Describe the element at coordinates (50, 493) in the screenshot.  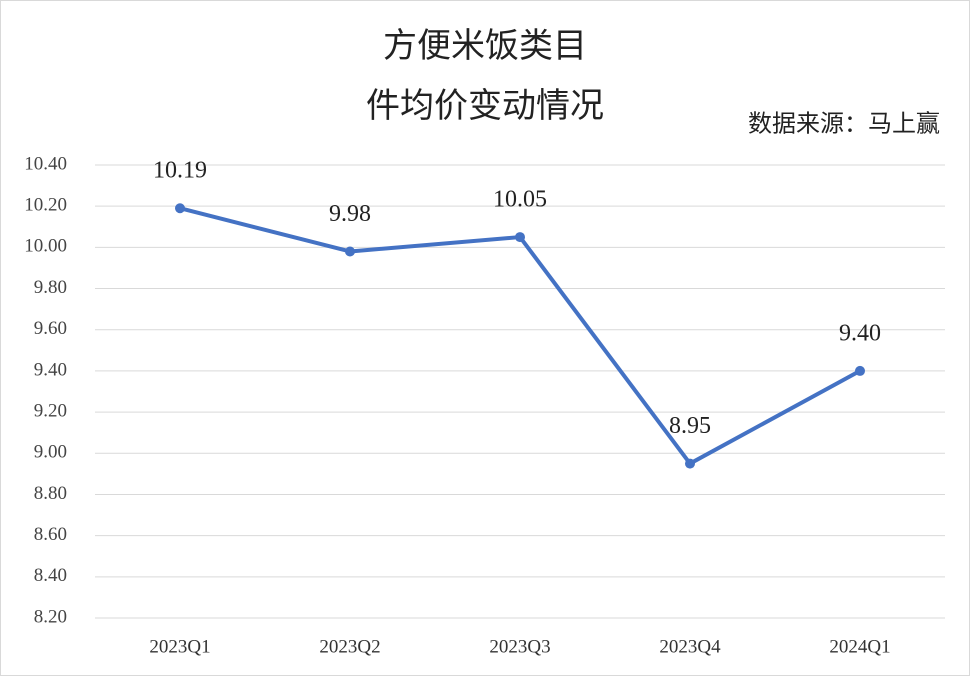
I see `y-tick-label: 8.80` at that location.